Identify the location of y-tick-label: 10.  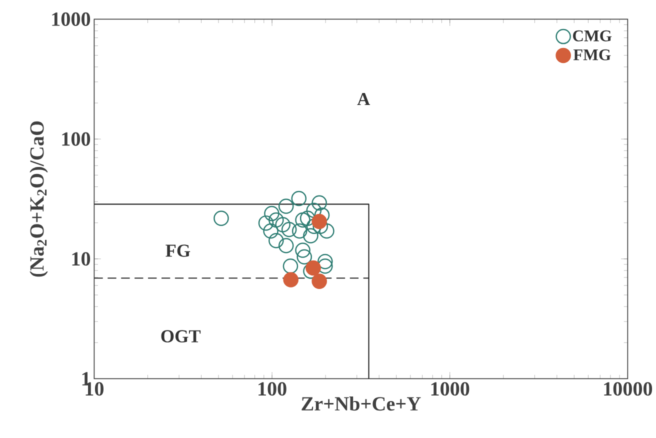
(81, 259).